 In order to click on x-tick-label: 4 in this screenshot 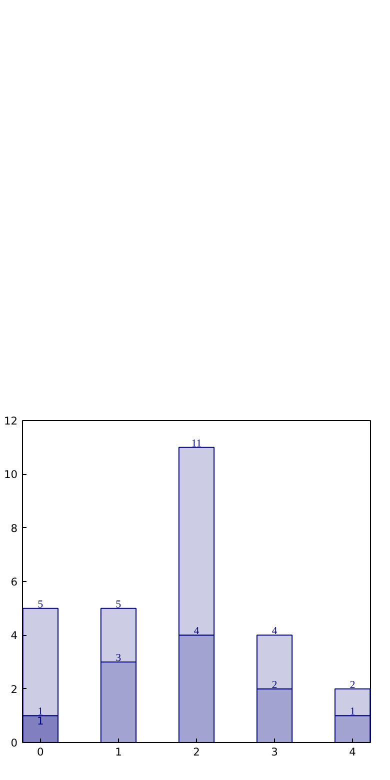, I will do `click(352, 752)`.